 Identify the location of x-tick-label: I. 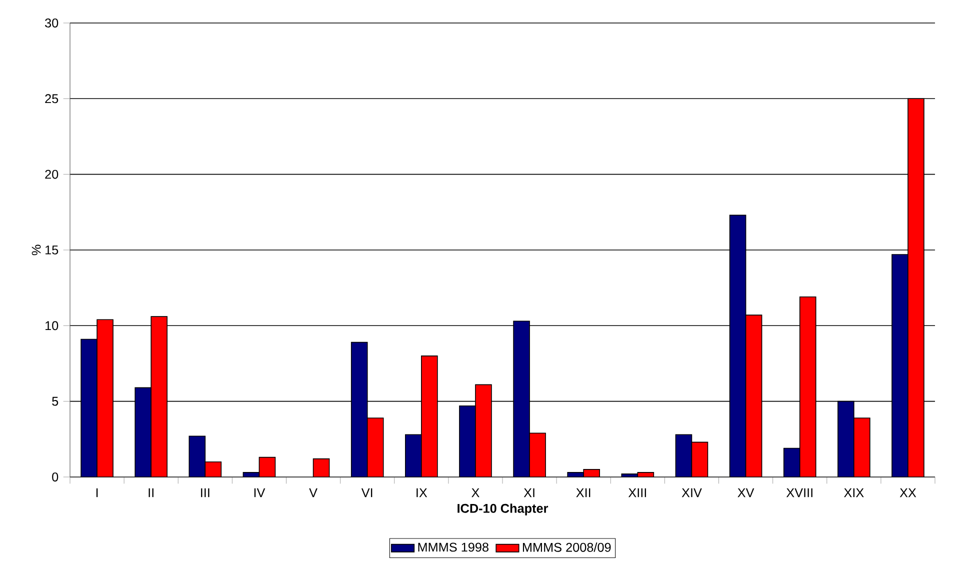
(97, 493).